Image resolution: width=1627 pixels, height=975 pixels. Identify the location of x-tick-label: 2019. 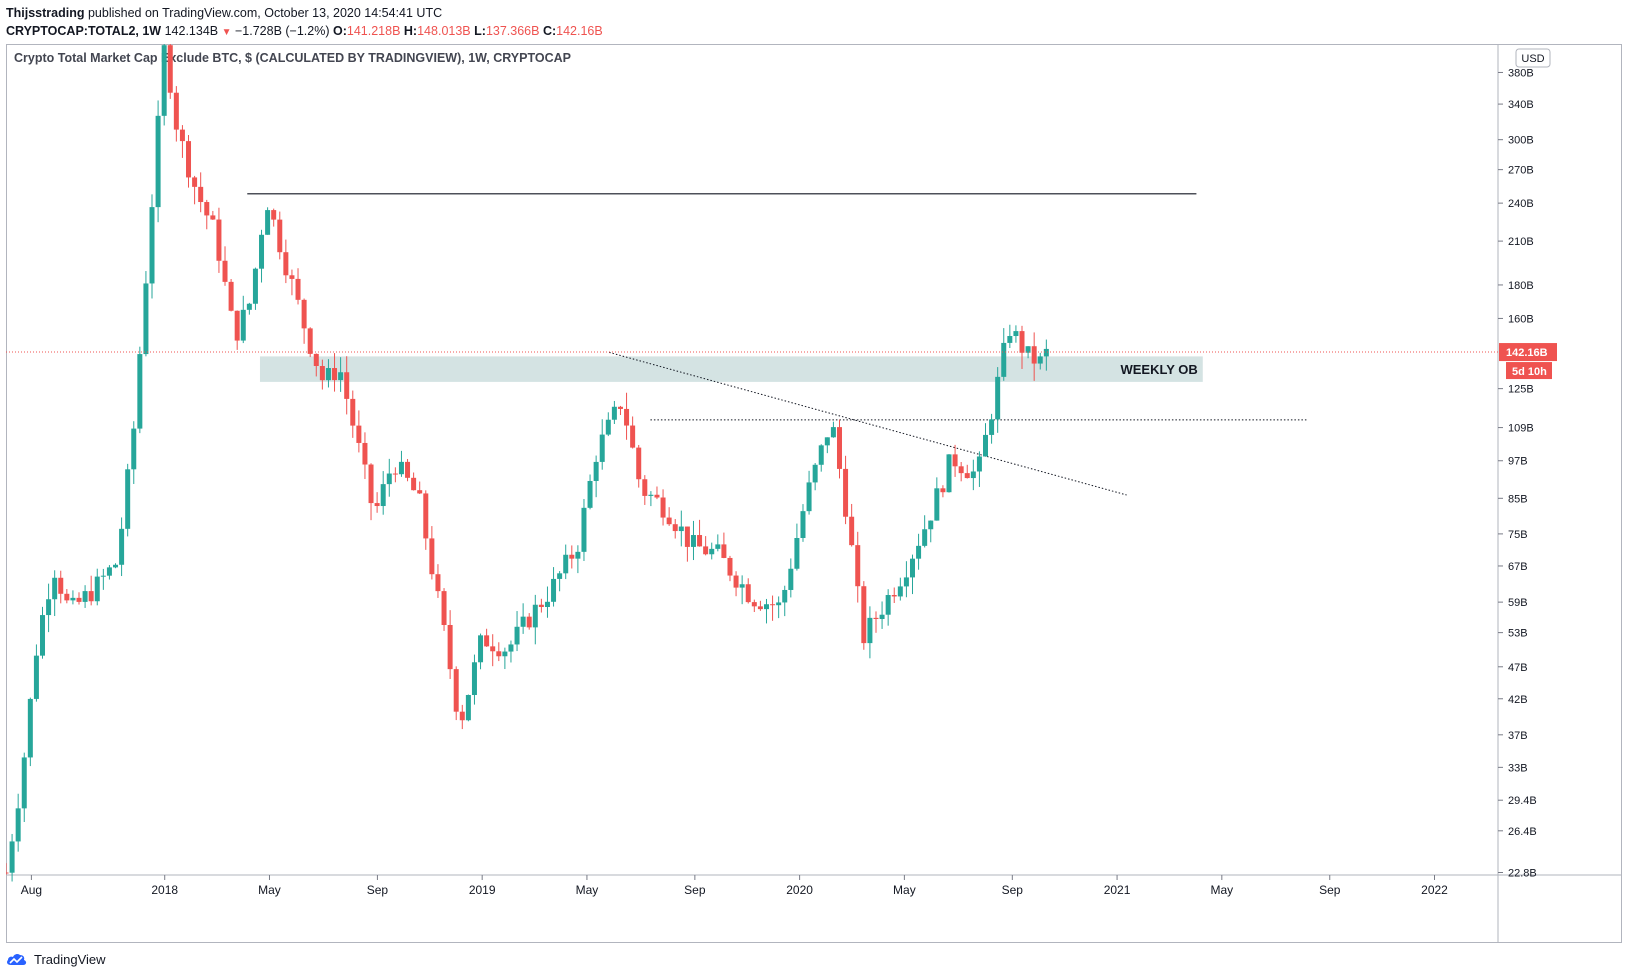
(482, 890).